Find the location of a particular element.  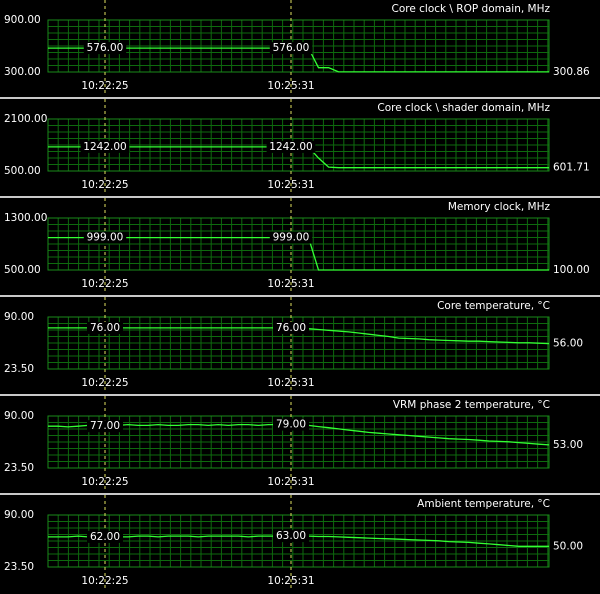

y-tick-label: 1300.00 is located at coordinates (25, 218).